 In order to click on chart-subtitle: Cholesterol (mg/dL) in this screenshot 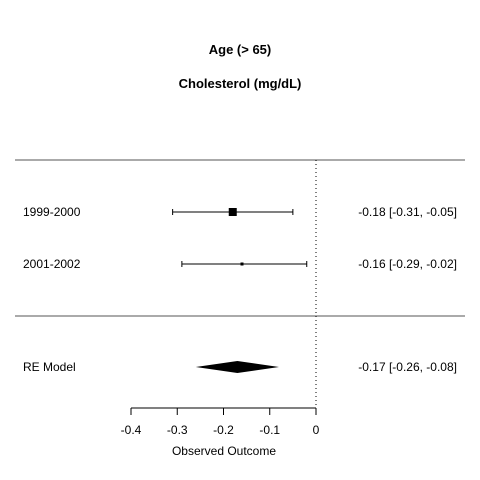, I will do `click(240, 83)`.